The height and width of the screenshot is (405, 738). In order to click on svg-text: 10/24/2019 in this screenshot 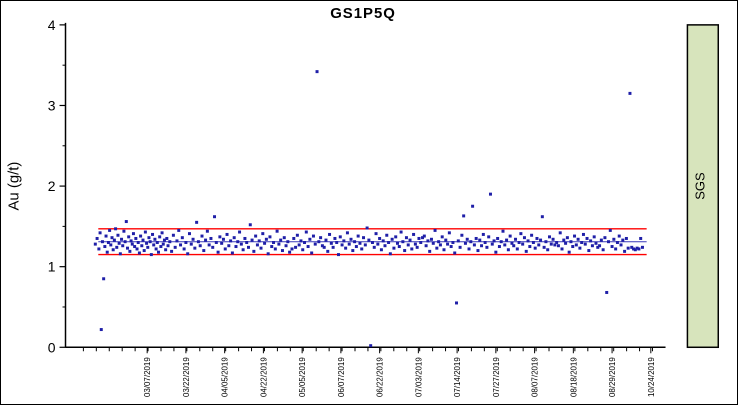, I will do `click(651, 377)`.